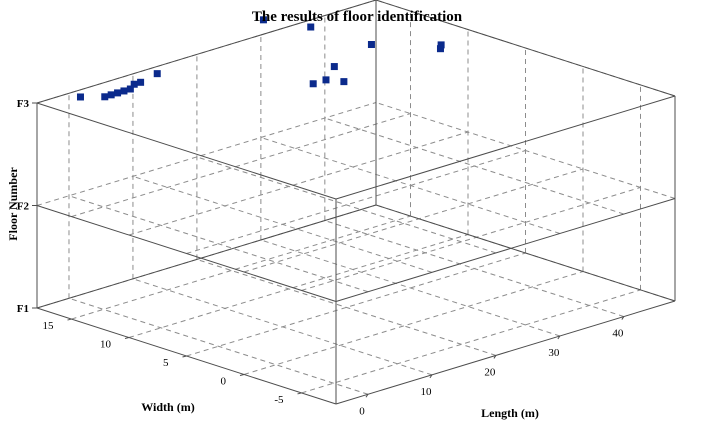 The image size is (714, 427). Describe the element at coordinates (490, 372) in the screenshot. I see `x-tick-label: 20` at that location.